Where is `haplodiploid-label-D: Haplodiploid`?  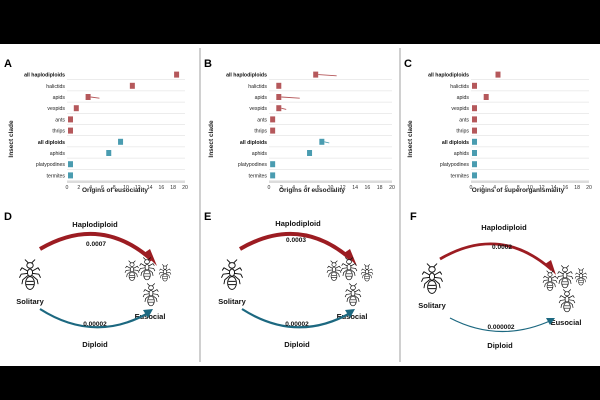 haplodiploid-label-D: Haplodiploid is located at coordinates (95, 224).